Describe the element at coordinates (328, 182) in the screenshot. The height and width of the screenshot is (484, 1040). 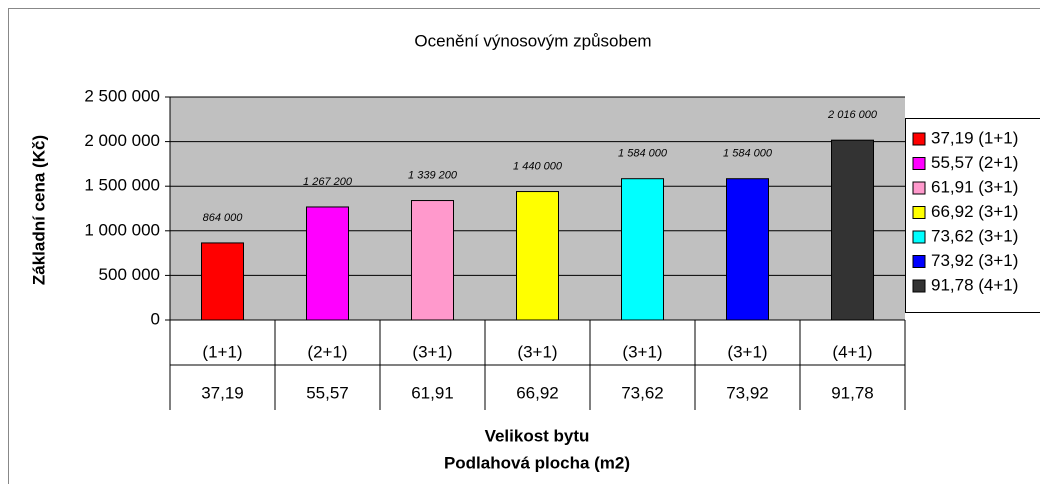
I see `data-label: 1 267 200` at that location.